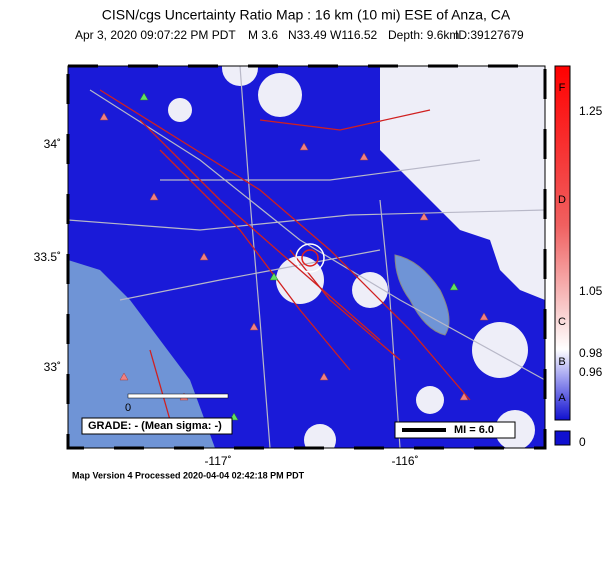 This screenshot has height=575, width=612. Describe the element at coordinates (489, 35) in the screenshot. I see `event-id: ID:39127679` at that location.